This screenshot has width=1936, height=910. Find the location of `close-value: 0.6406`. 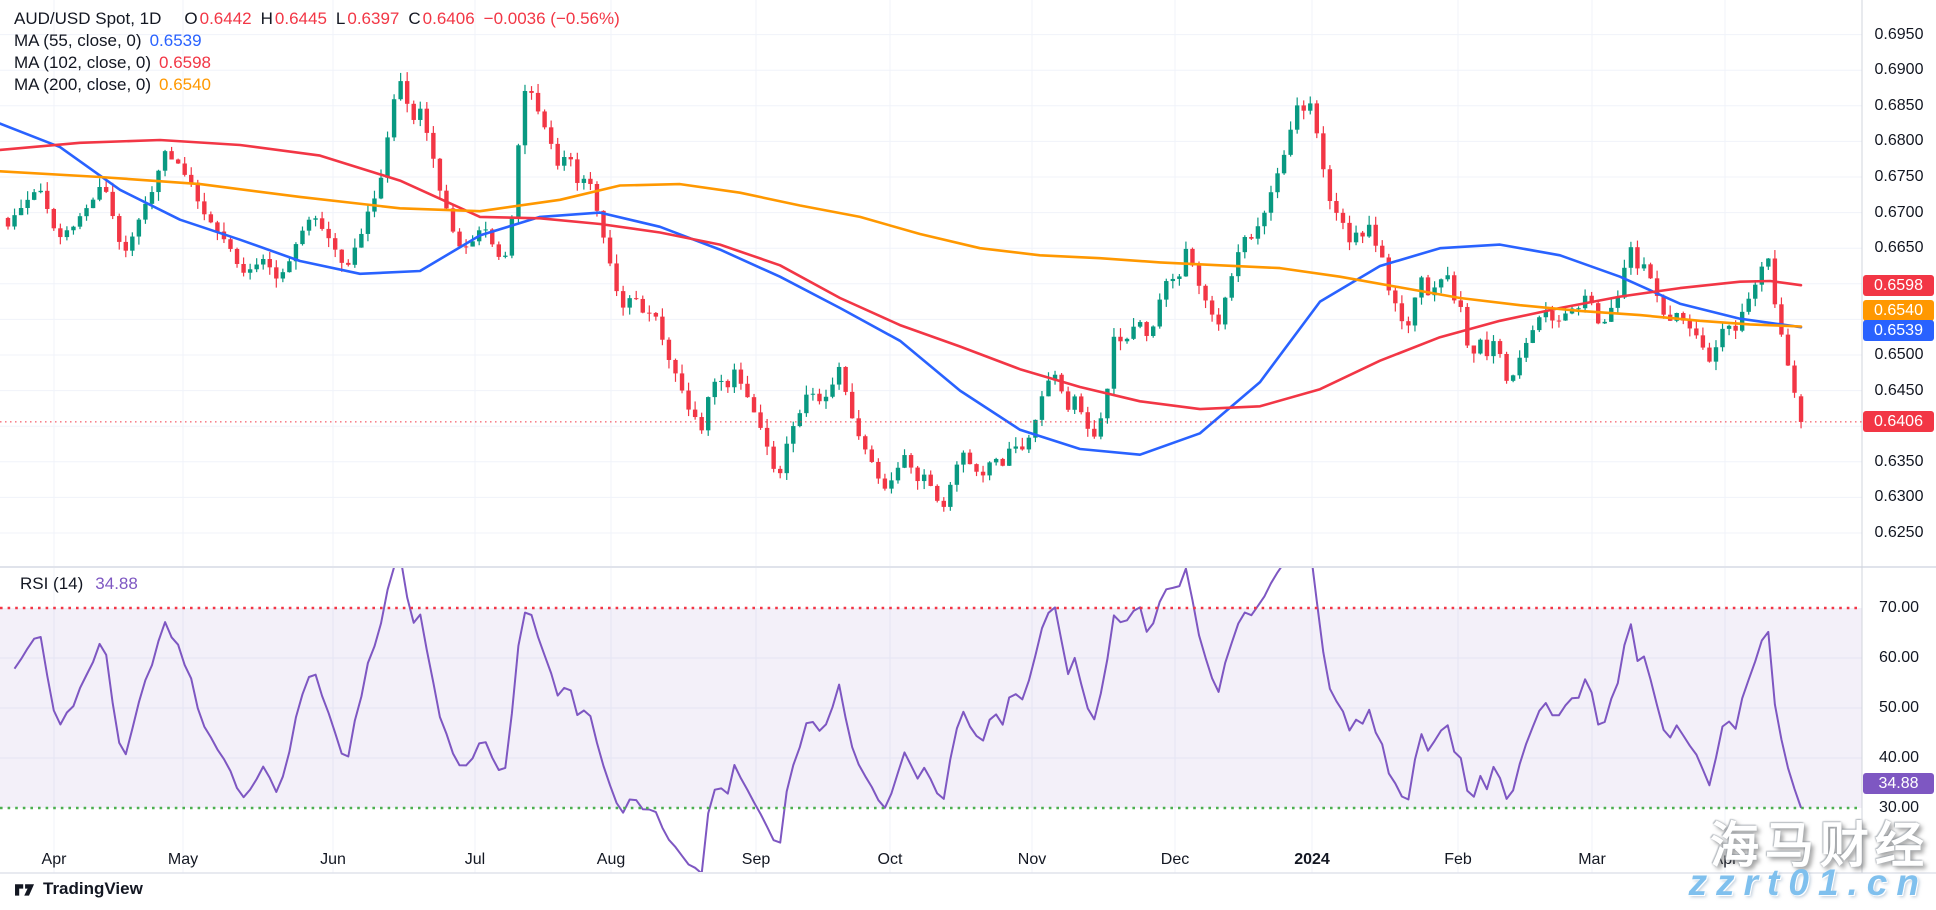

close-value: 0.6406 is located at coordinates (448, 18).